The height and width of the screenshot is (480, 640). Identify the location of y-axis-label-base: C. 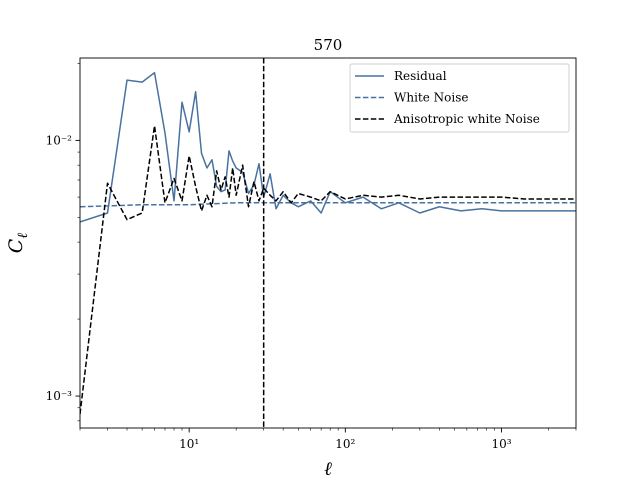
(16, 245).